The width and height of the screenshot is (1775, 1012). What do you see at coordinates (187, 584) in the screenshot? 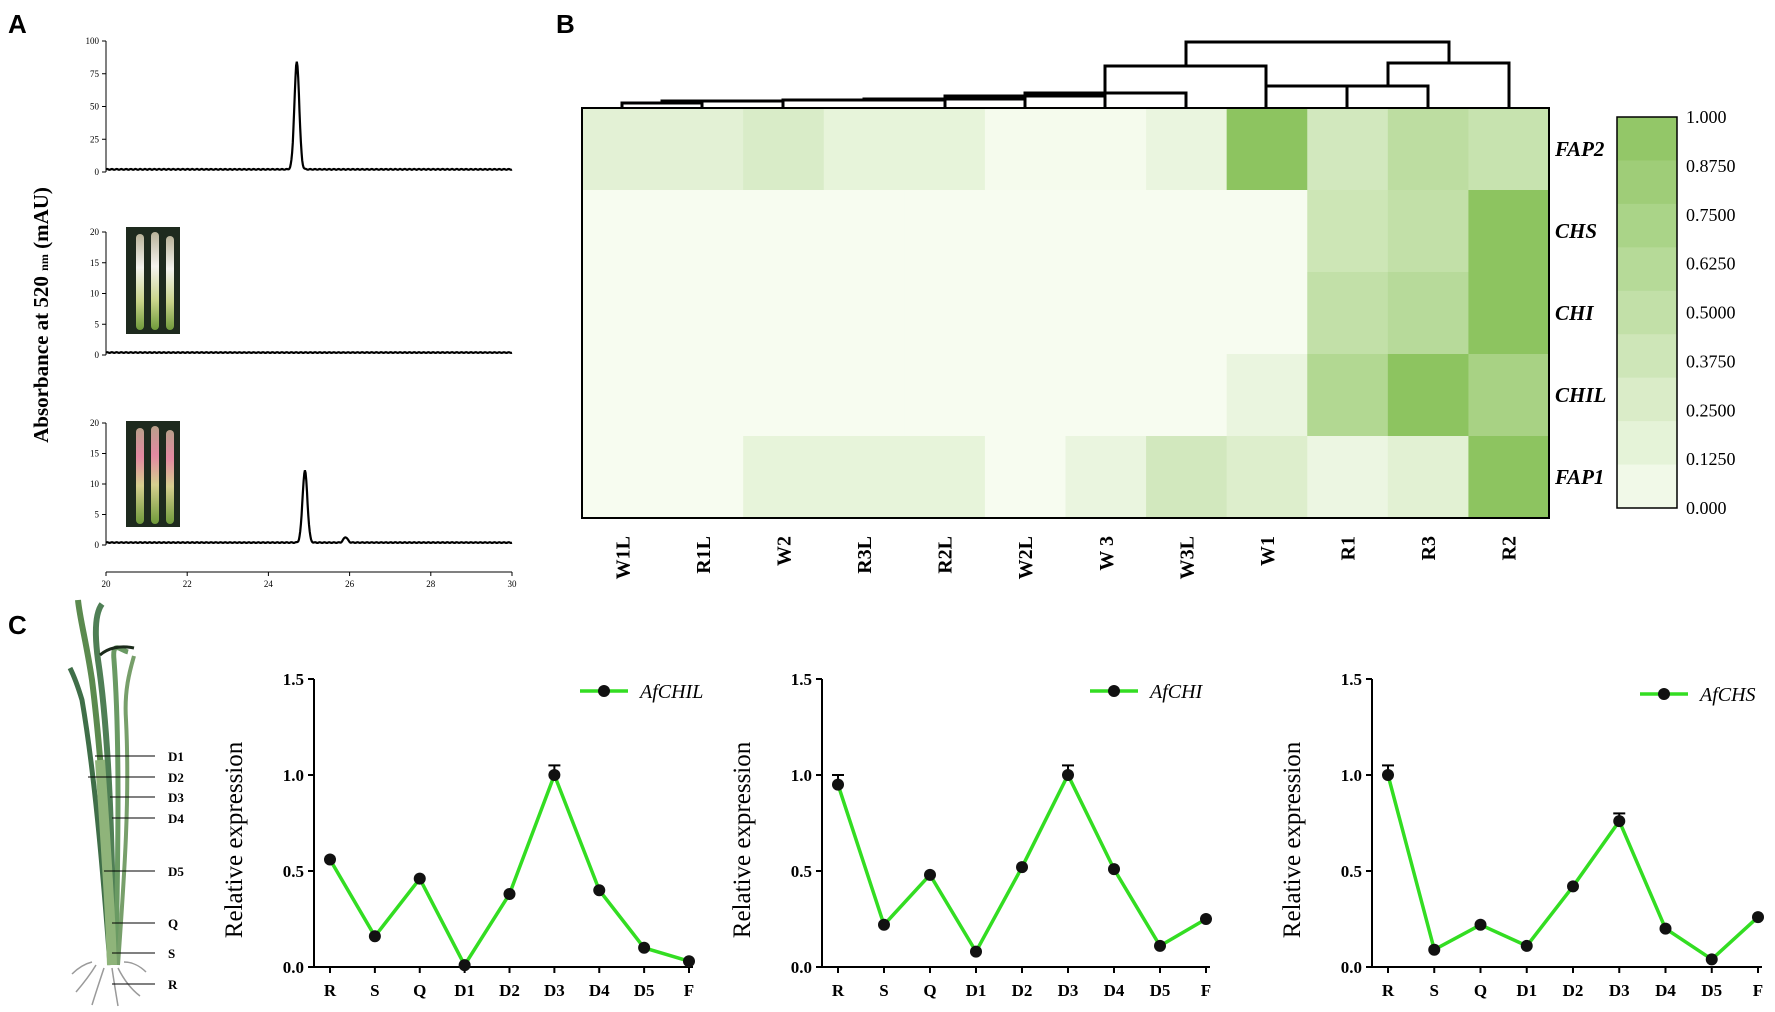
I see `x-tick-label: 22` at bounding box center [187, 584].